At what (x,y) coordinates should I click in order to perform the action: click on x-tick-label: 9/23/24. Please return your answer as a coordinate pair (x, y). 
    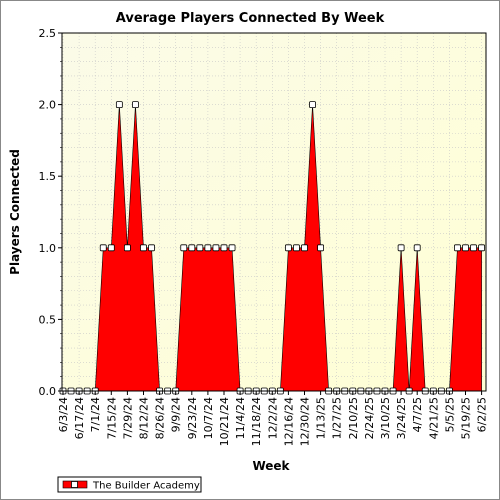
    Looking at the image, I should click on (192, 418).